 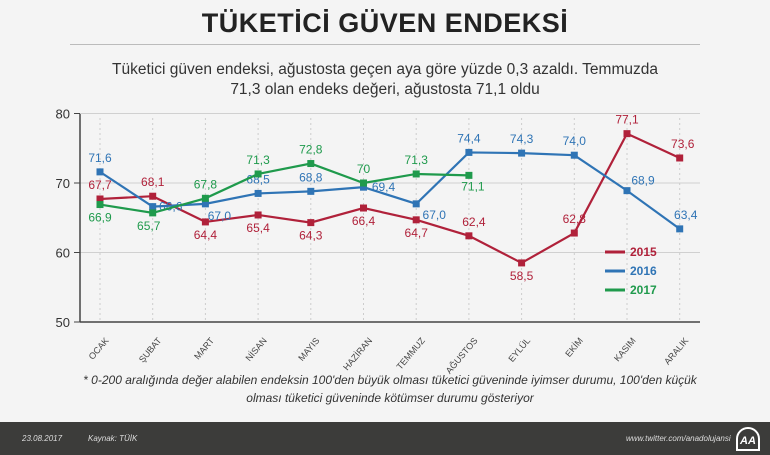 What do you see at coordinates (643, 290) in the screenshot?
I see `legend-label-2017: 2017` at bounding box center [643, 290].